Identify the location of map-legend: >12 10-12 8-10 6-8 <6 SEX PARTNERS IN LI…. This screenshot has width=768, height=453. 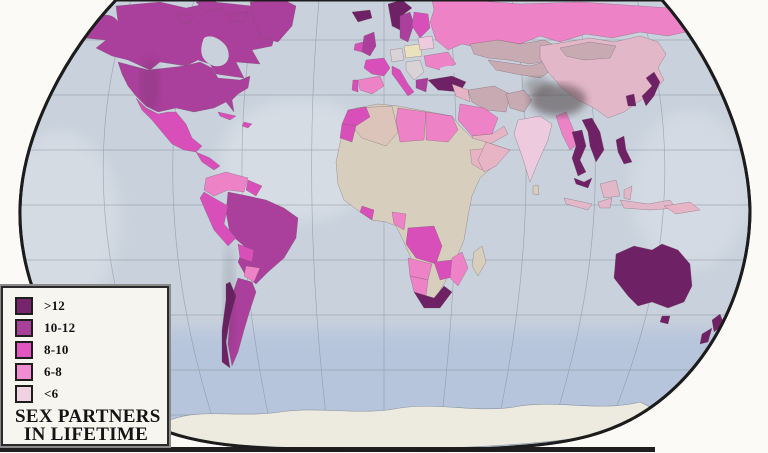
(85, 366).